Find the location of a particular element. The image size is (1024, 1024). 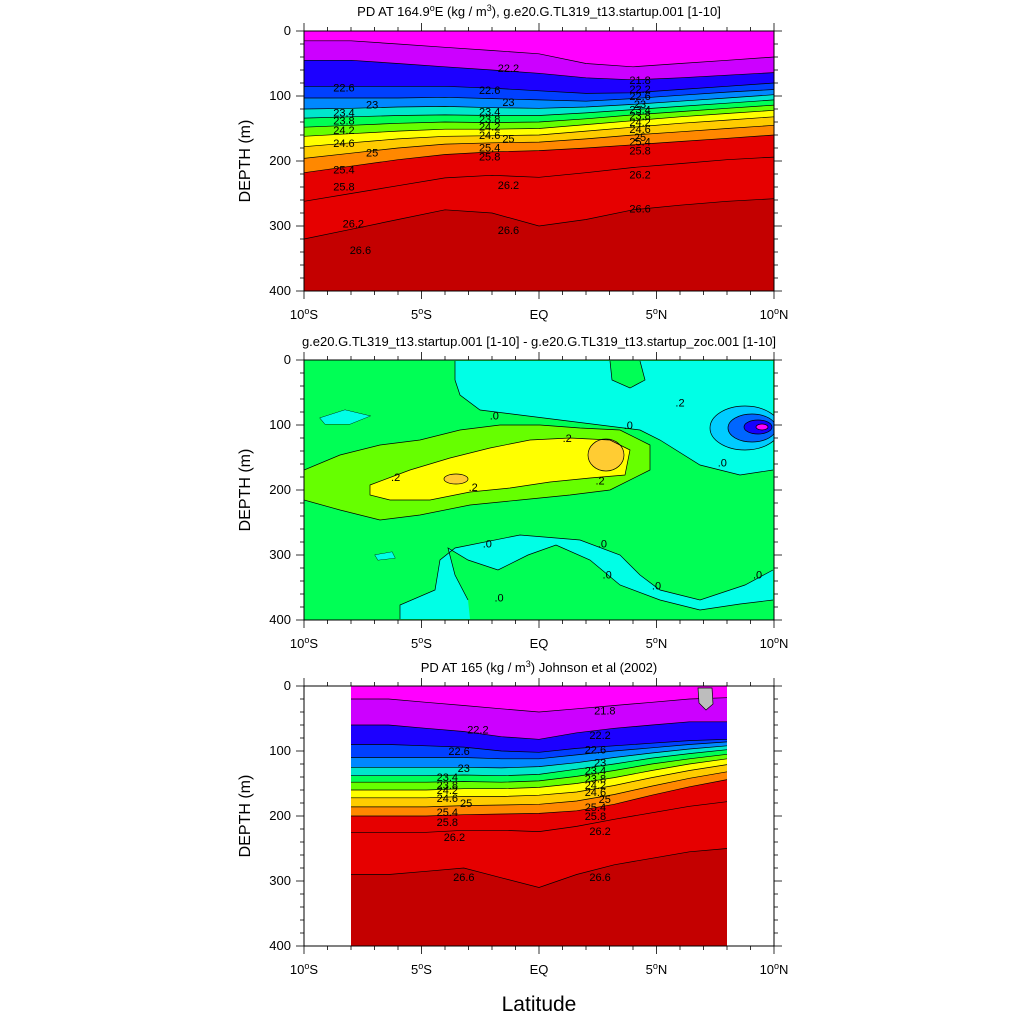

negative-upper-fill is located at coordinates (614, 418).